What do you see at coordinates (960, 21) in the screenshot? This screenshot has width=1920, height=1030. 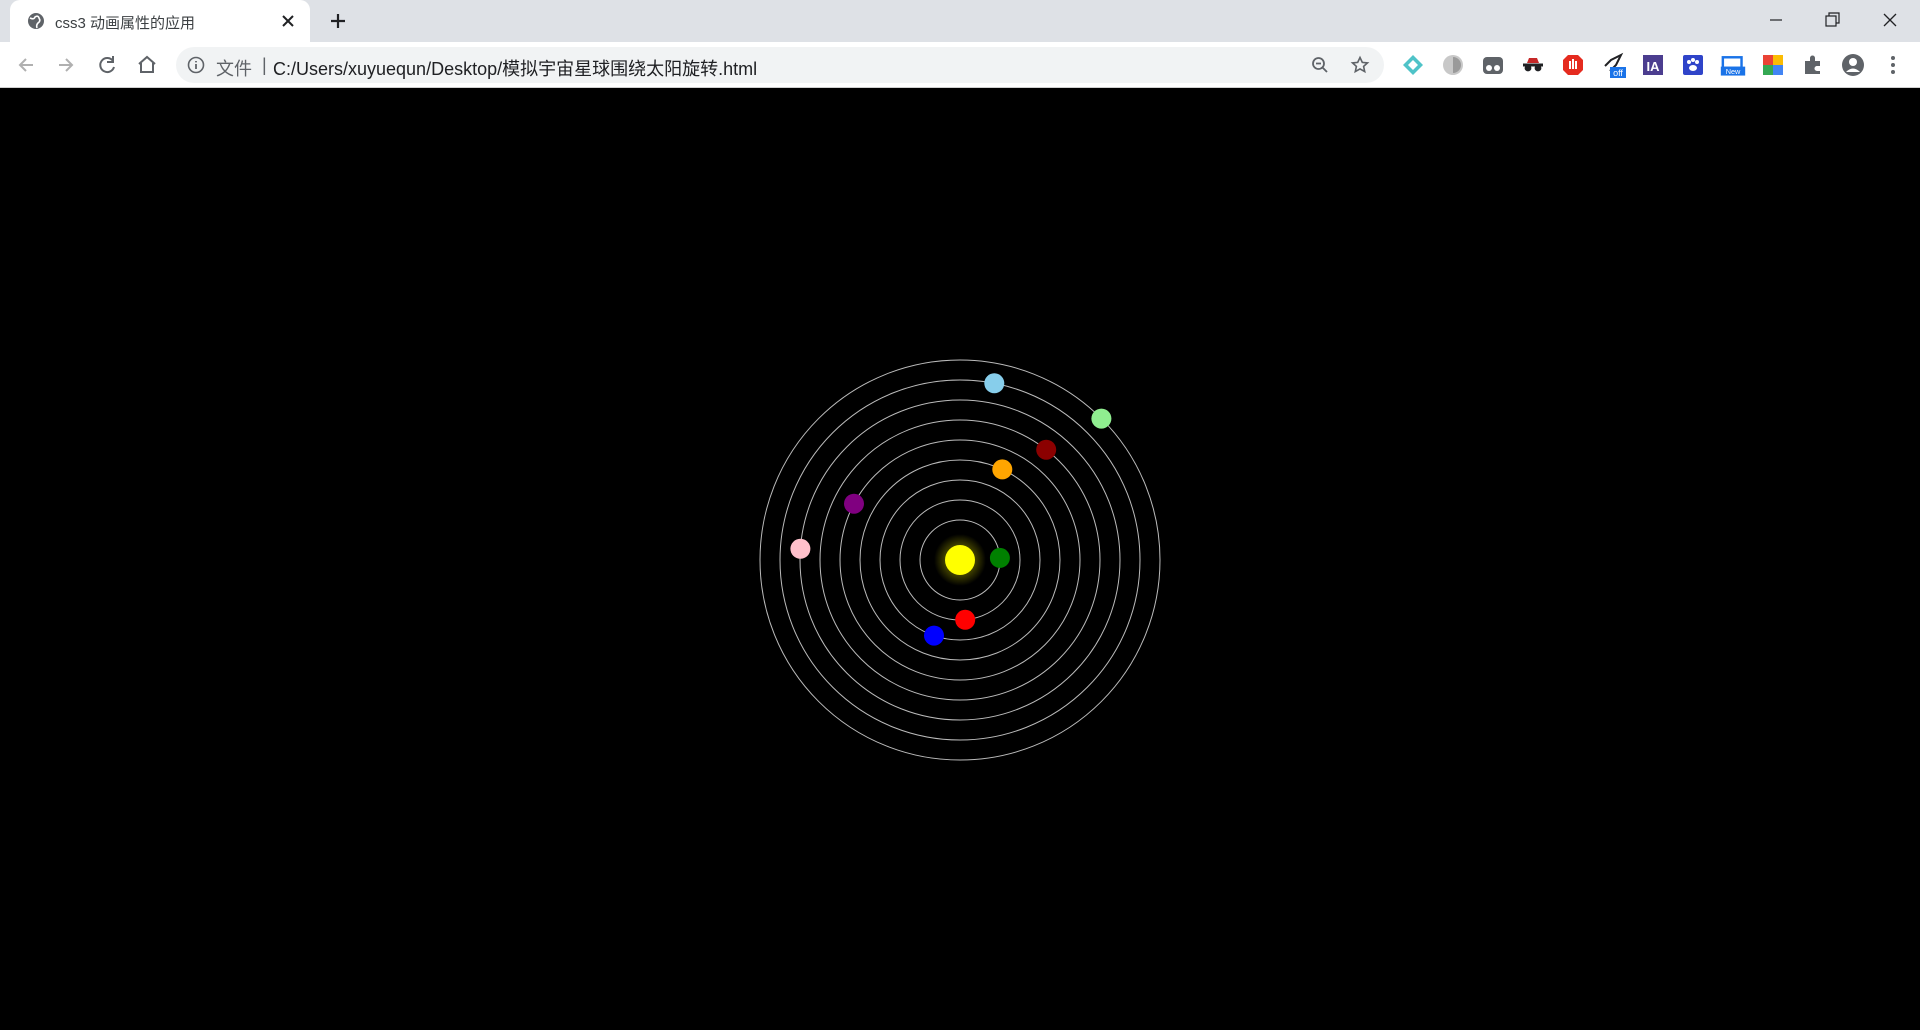 I see `tab-strip: css3 动画属性的应用` at bounding box center [960, 21].